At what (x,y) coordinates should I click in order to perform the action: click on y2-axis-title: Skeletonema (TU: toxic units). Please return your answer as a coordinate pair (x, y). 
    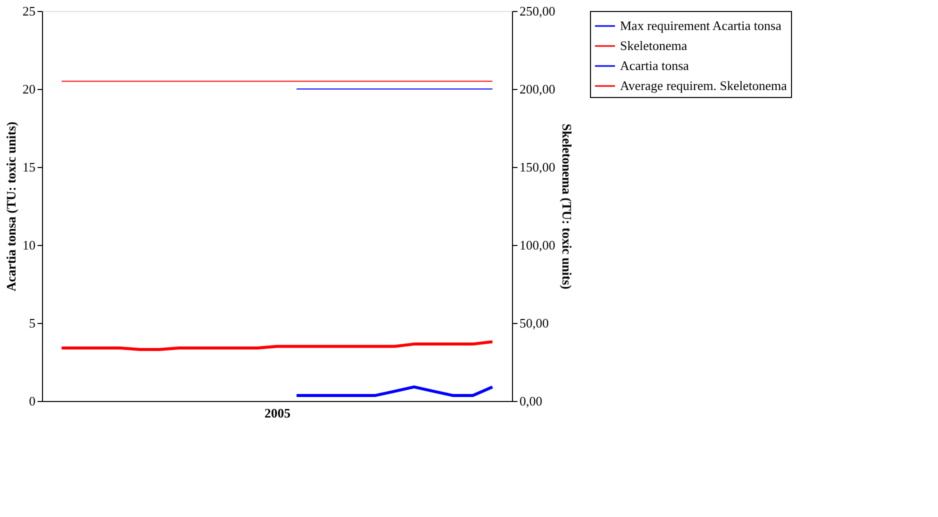
    Looking at the image, I should click on (566, 207).